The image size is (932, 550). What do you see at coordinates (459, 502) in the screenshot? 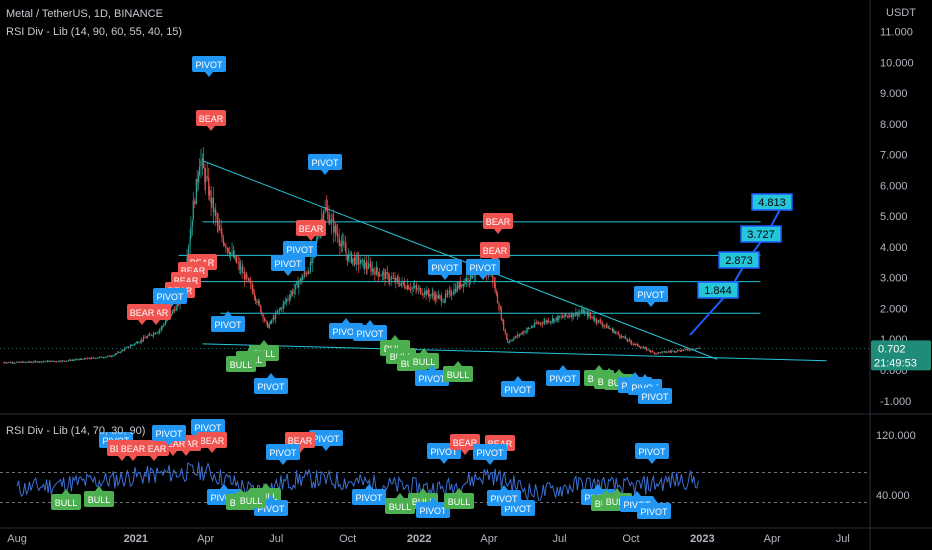
I see `bull-label-text: BULL` at bounding box center [459, 502].